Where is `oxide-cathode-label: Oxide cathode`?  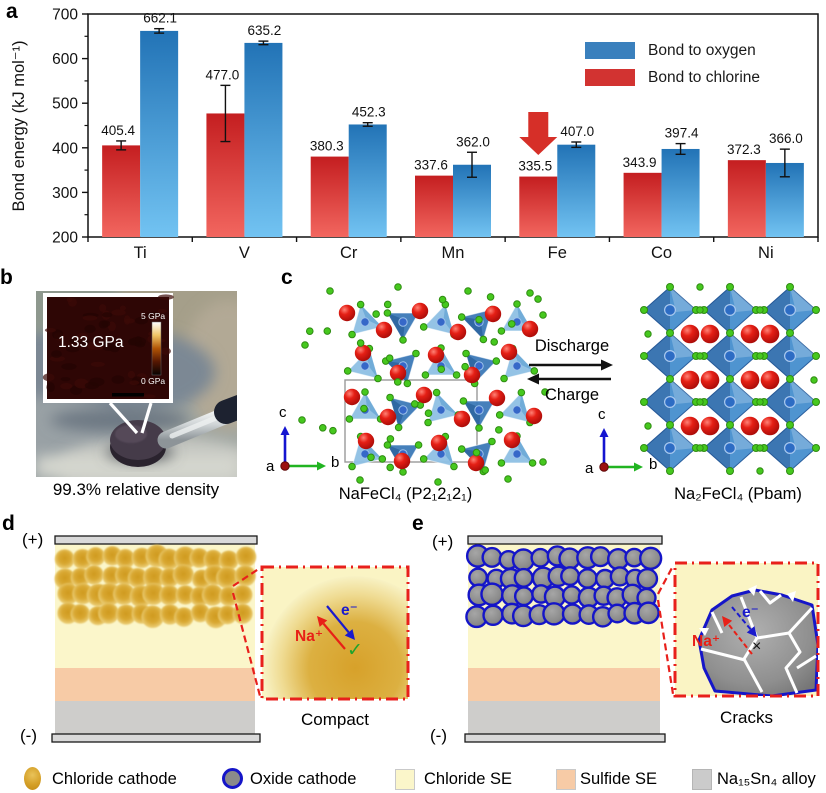 oxide-cathode-label: Oxide cathode is located at coordinates (303, 779).